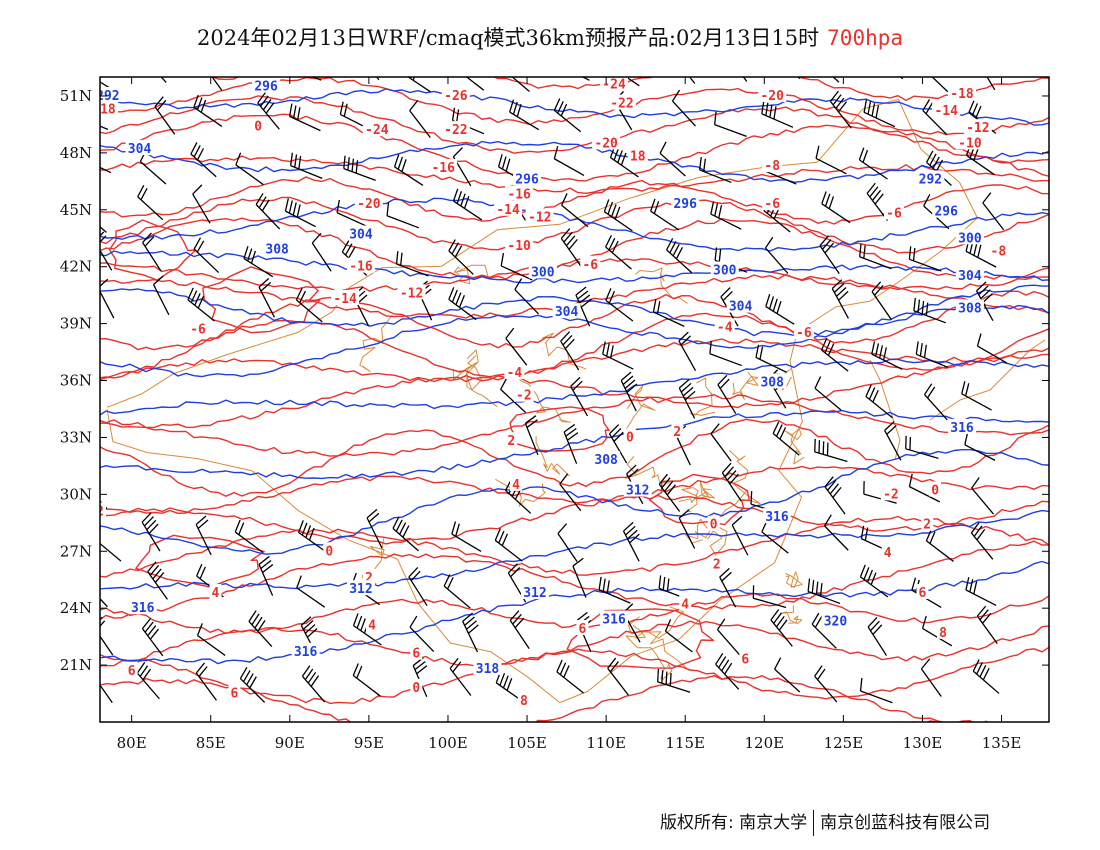 The image size is (1100, 850). I want to click on x-tick-label: 90E, so click(290, 743).